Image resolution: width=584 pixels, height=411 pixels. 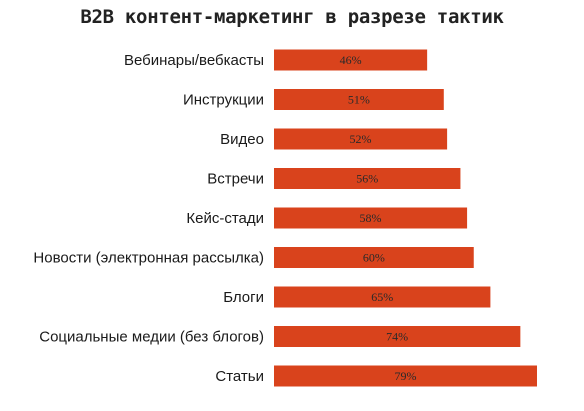 What do you see at coordinates (151, 337) in the screenshot?
I see `category-label: Социальные медии (без блогов)` at bounding box center [151, 337].